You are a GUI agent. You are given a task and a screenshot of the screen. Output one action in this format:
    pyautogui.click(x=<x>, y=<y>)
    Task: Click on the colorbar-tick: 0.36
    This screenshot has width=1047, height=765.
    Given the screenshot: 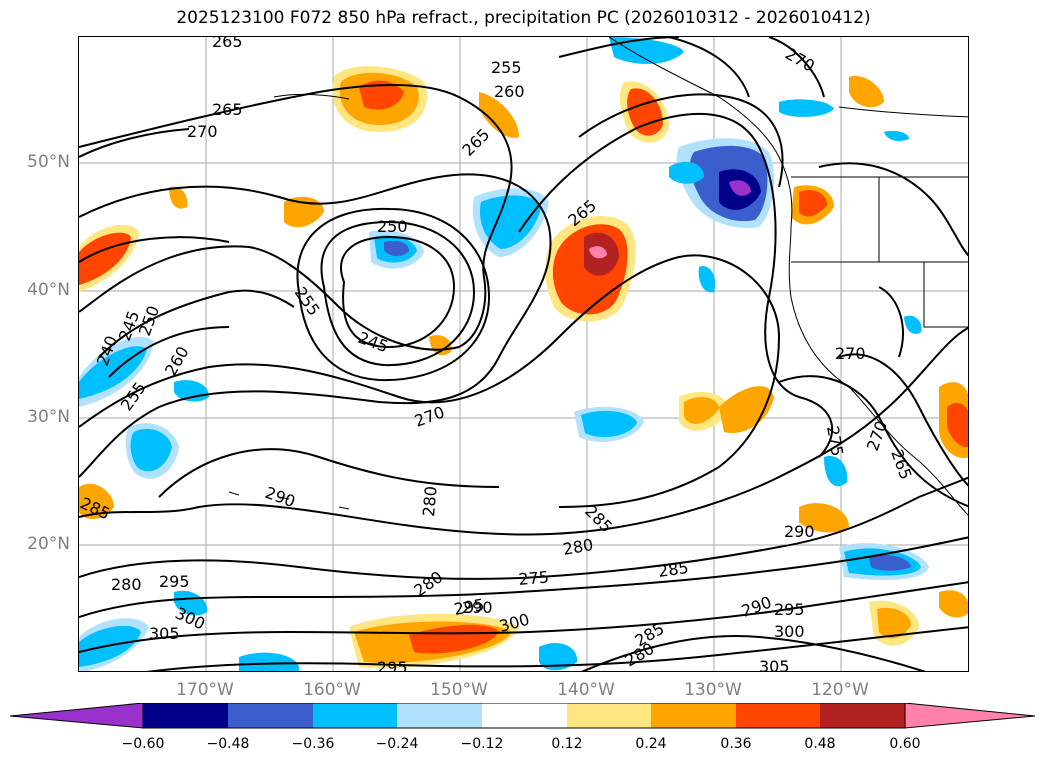 What is the action you would take?
    pyautogui.click(x=736, y=744)
    